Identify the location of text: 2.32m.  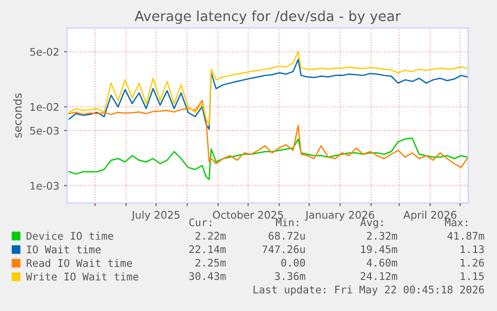
(382, 236).